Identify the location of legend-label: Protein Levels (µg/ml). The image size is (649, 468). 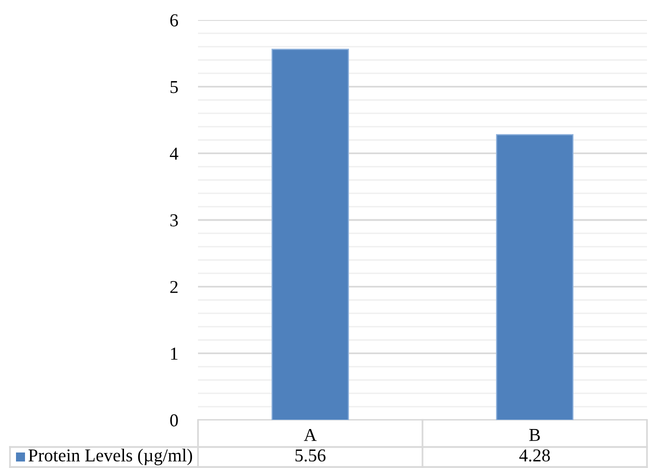
(110, 457).